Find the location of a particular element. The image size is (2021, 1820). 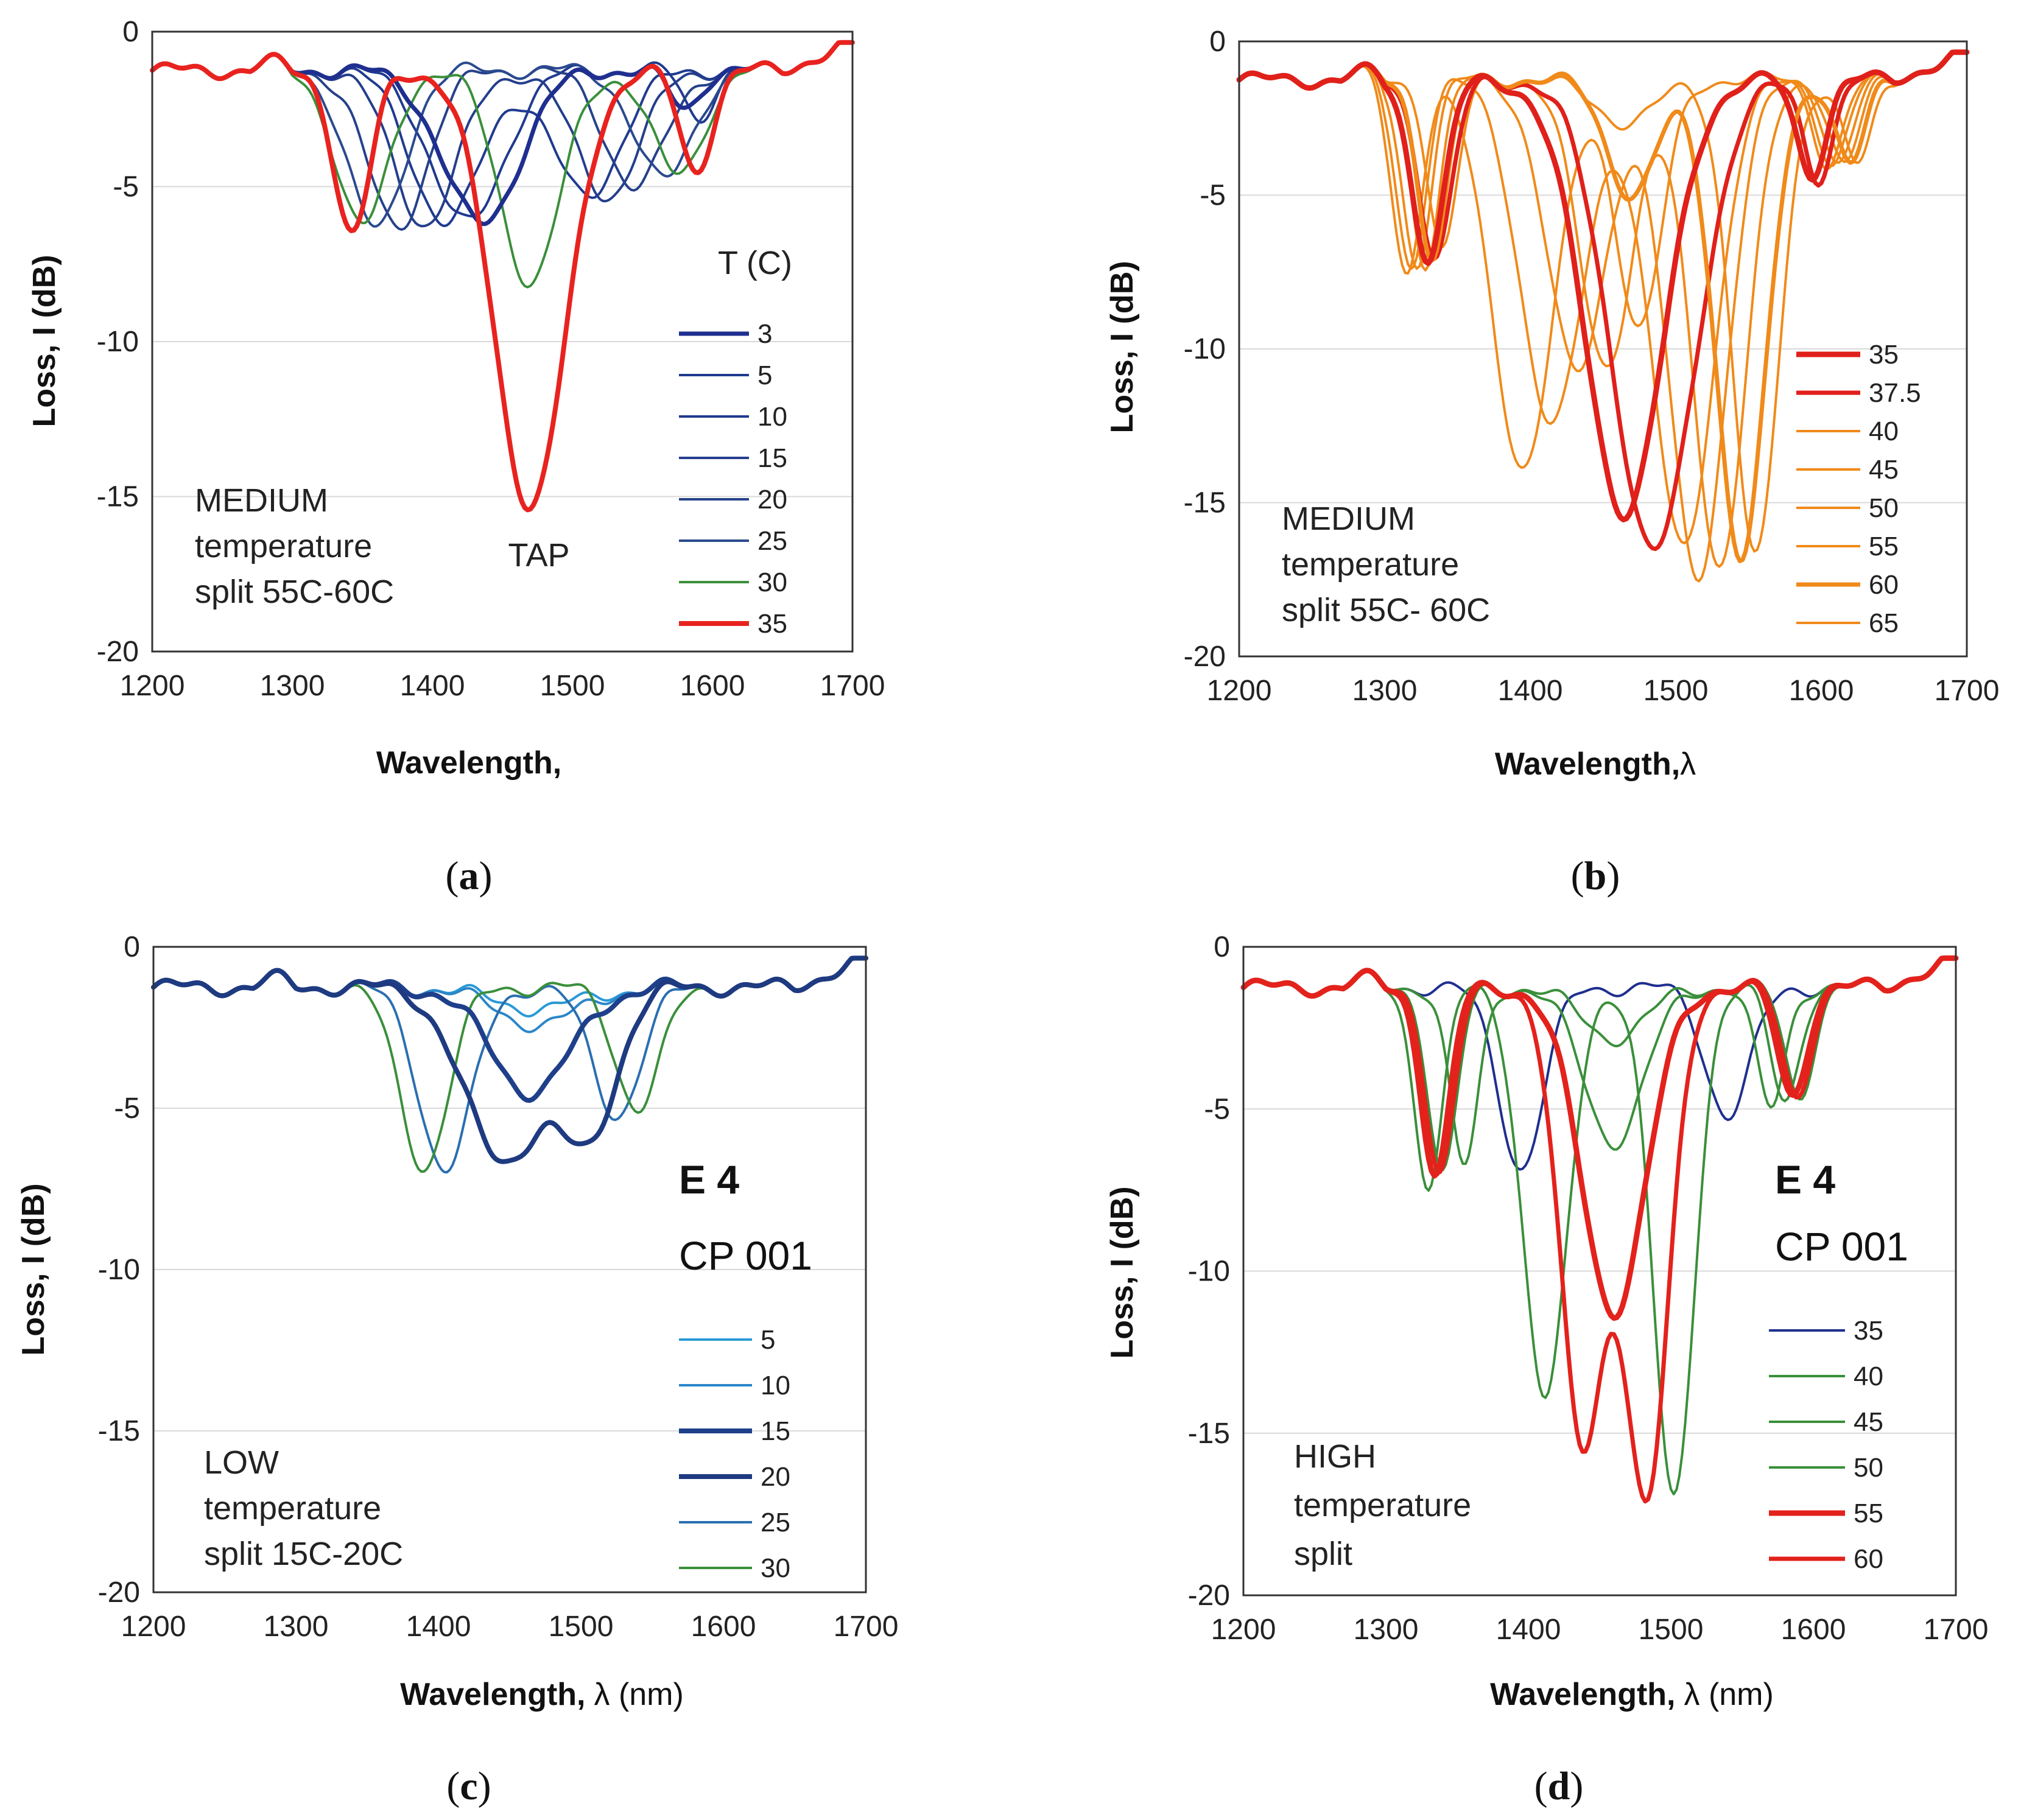

panel-b-series is located at coordinates (1603, 316).